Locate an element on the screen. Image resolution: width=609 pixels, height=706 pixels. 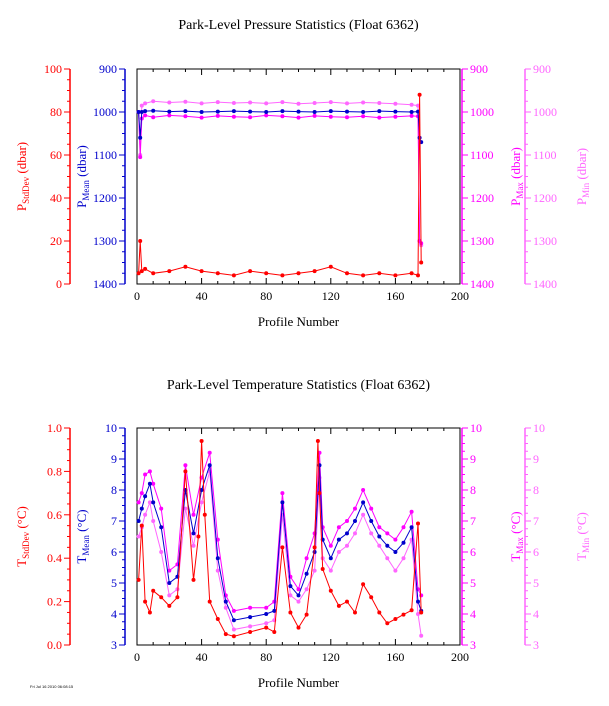
y-tick-label: 1200 is located at coordinates (105, 198).